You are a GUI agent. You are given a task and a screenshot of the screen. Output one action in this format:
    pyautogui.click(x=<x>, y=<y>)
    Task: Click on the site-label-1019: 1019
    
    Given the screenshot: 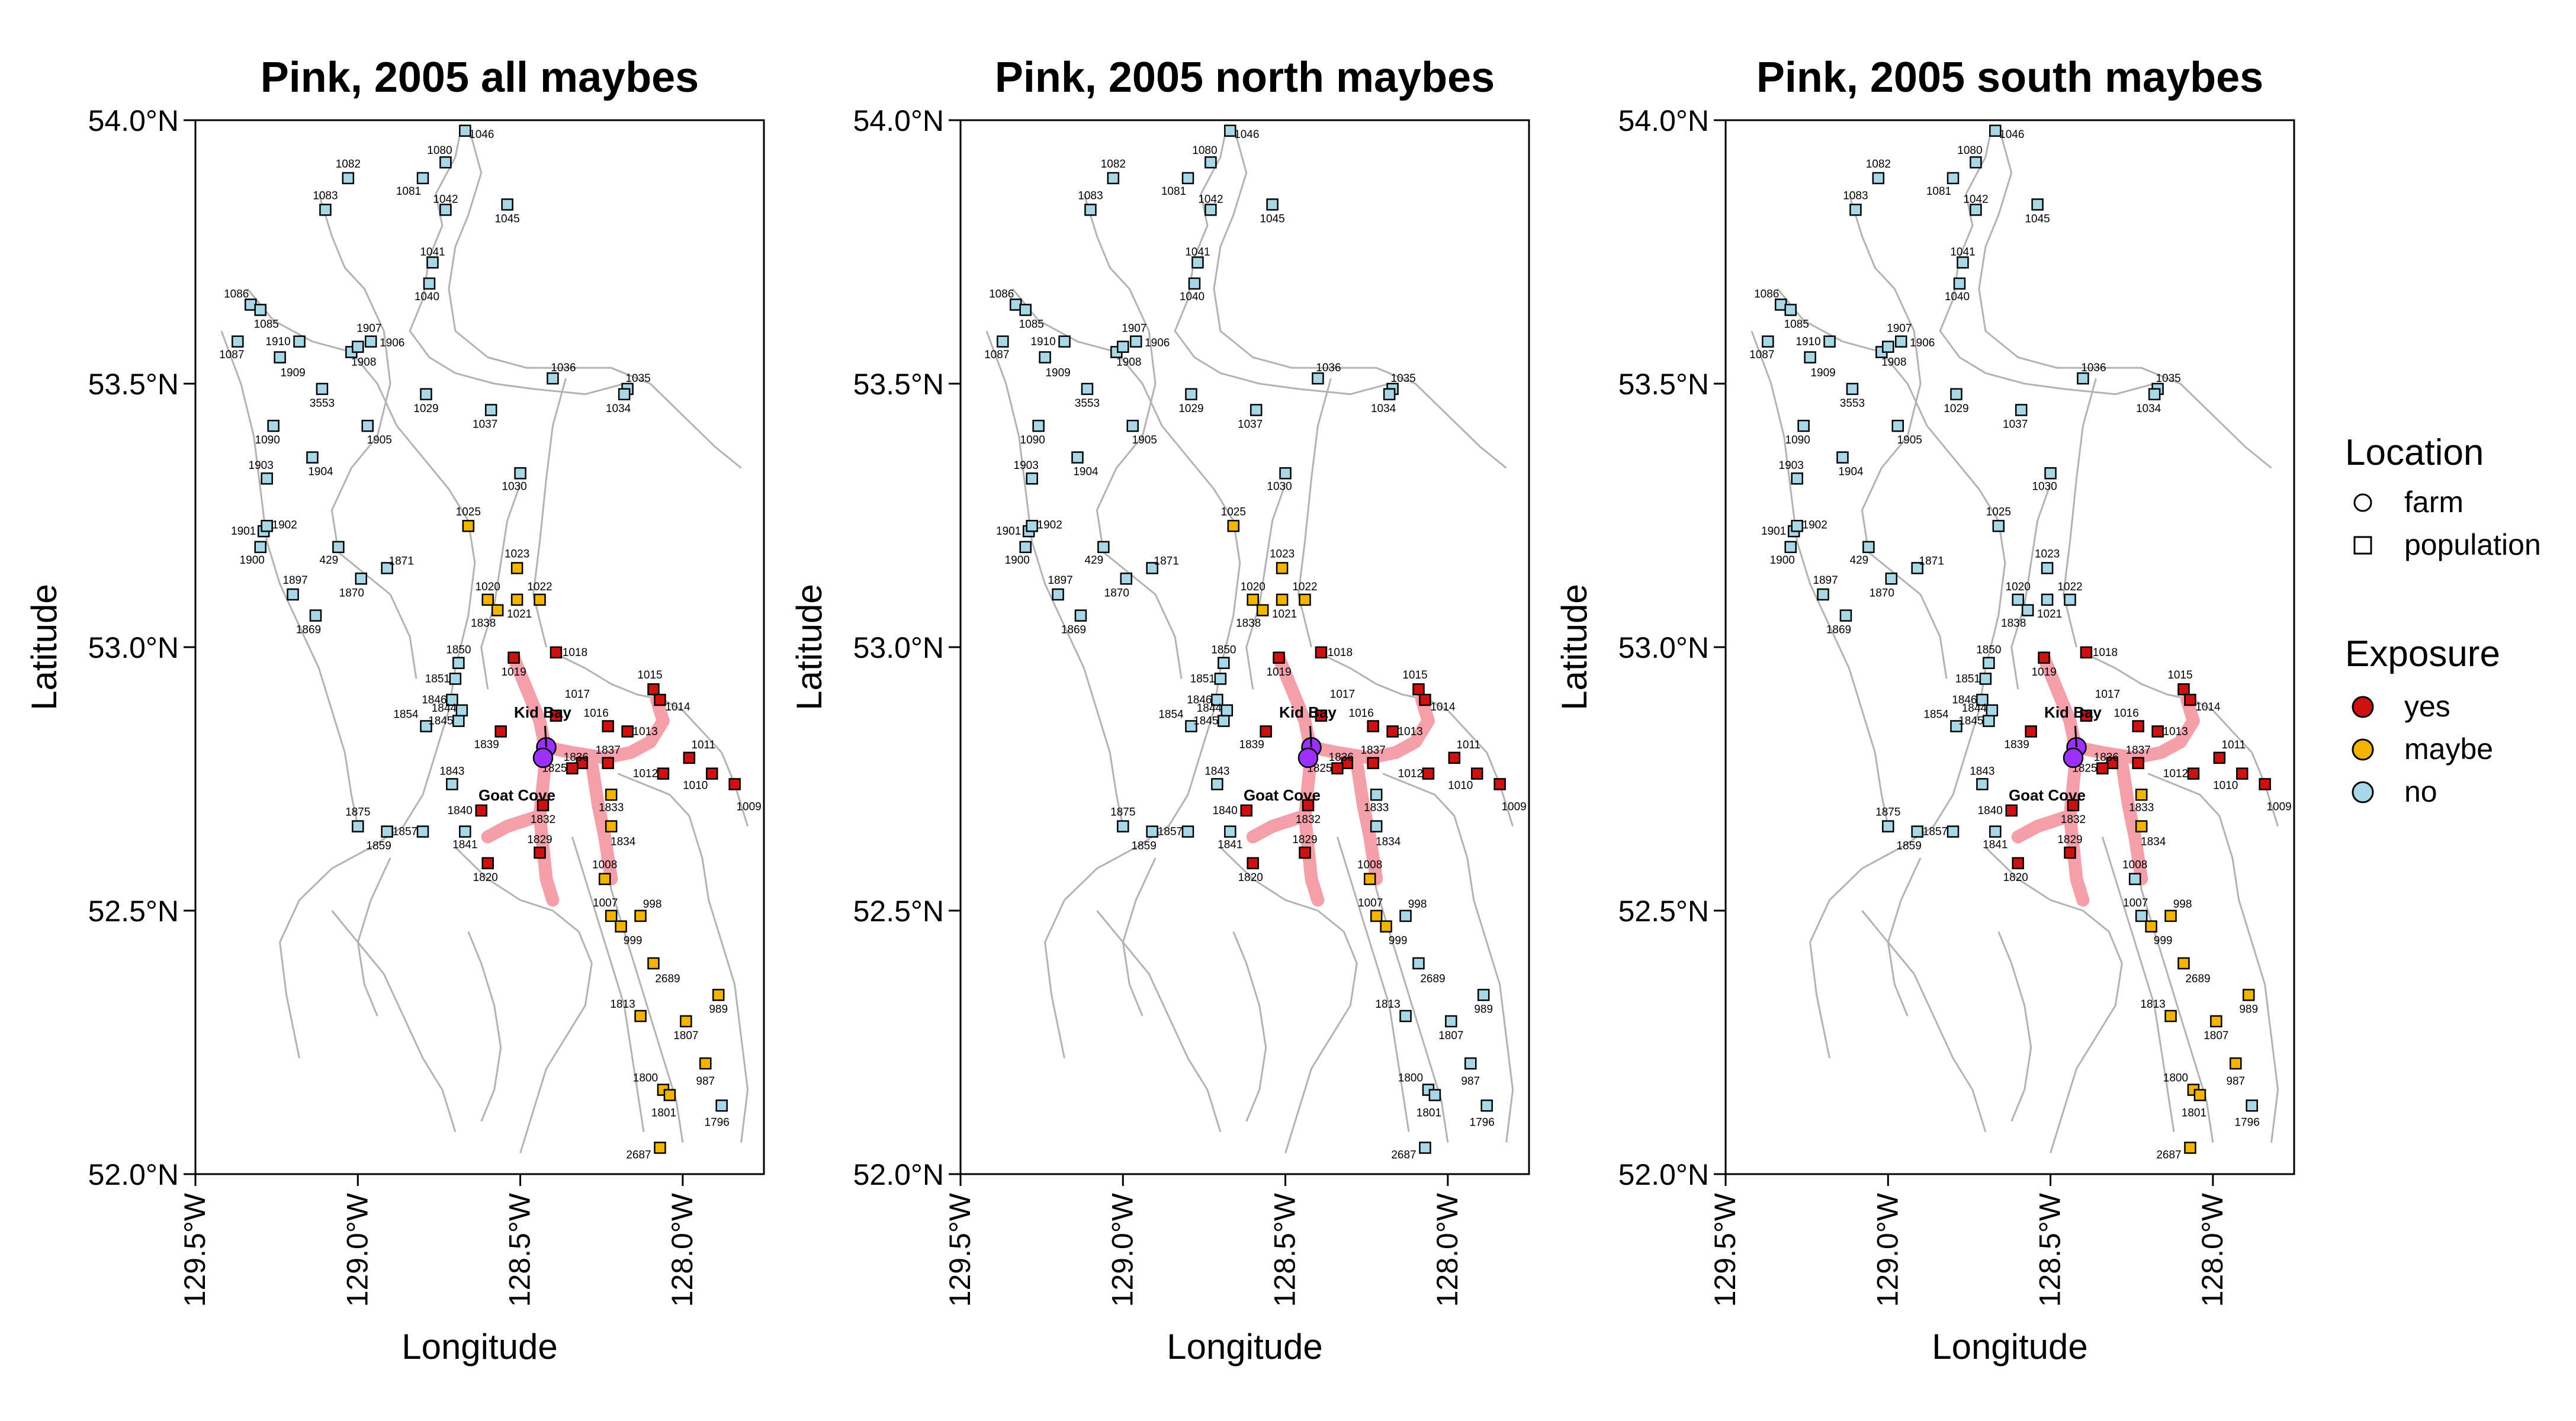 What is the action you would take?
    pyautogui.click(x=513, y=672)
    